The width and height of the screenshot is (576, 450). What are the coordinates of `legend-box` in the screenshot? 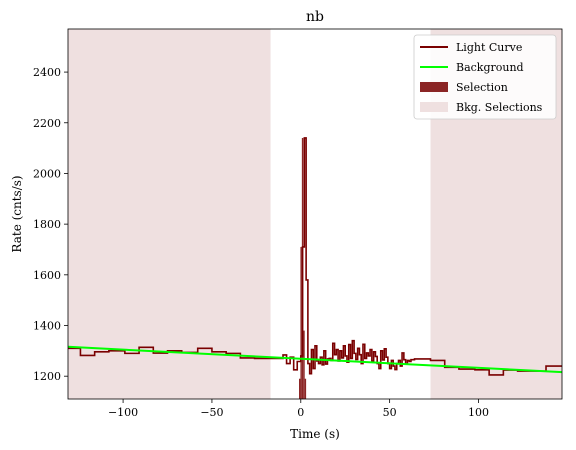 It's located at (485, 77).